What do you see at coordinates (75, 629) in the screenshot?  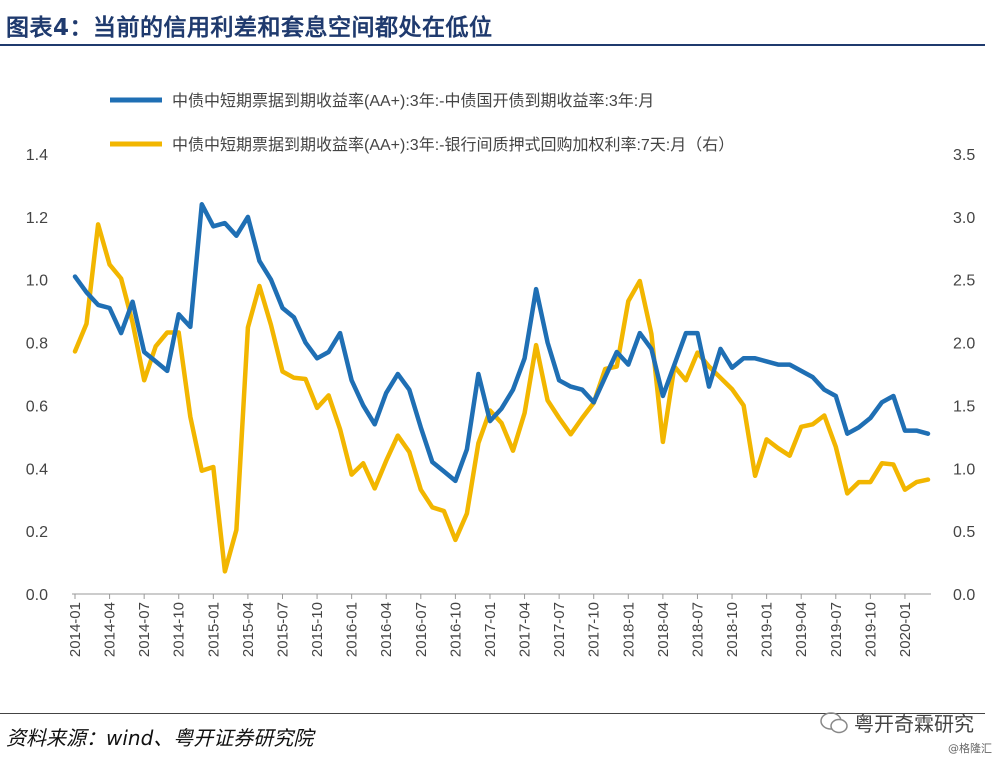 I see `x-tick-label: 2014-01` at bounding box center [75, 629].